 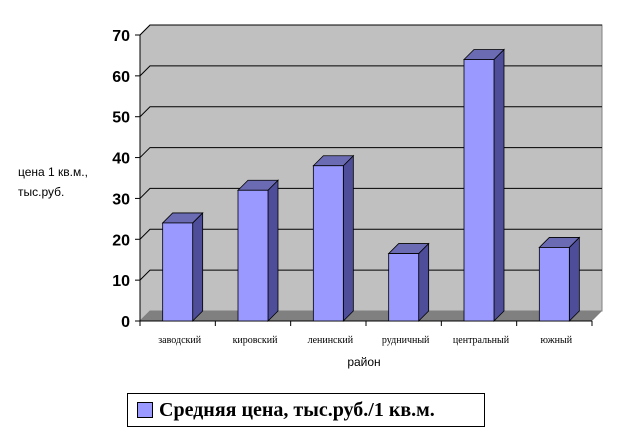 I want to click on y-tick-label: 50, so click(x=121, y=118).